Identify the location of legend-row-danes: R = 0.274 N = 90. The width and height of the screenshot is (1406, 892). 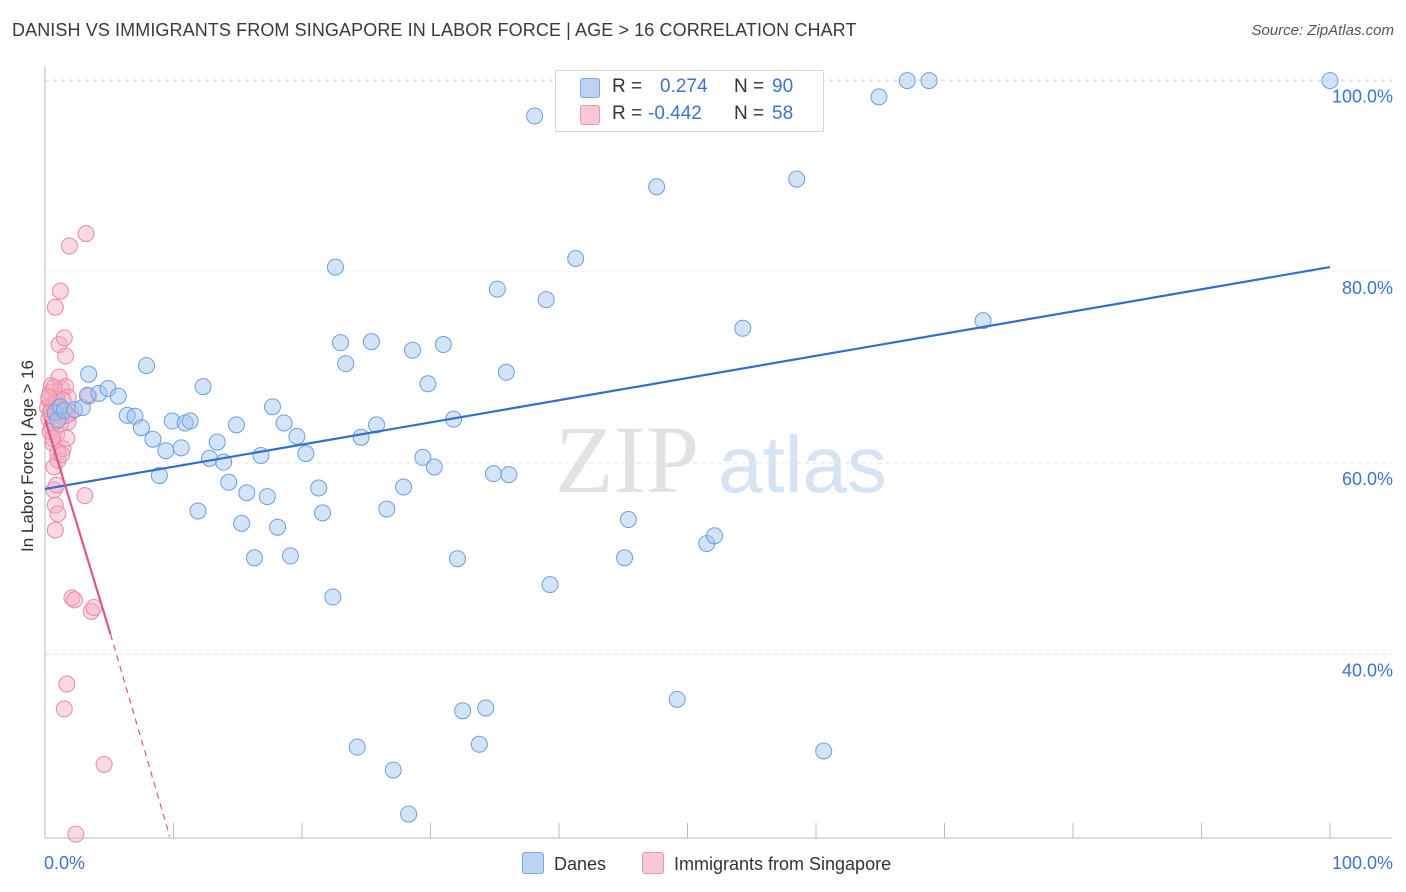
(689, 87).